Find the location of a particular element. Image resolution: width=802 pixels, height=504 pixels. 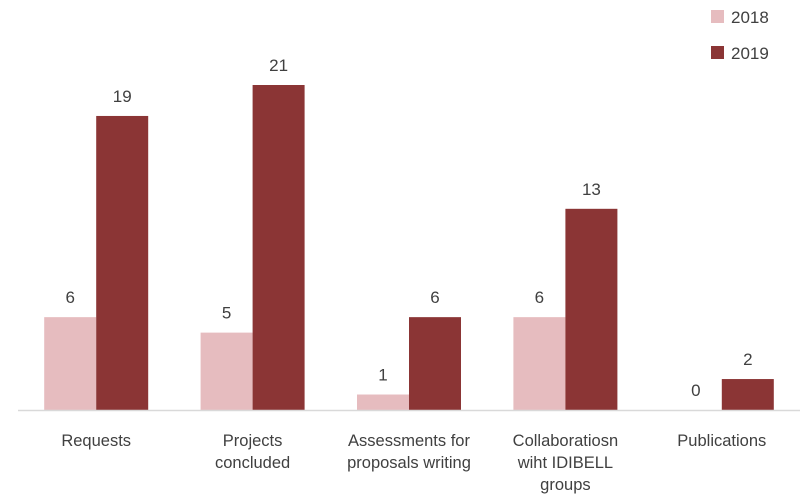

value-label-2019-3: 13 is located at coordinates (591, 189).